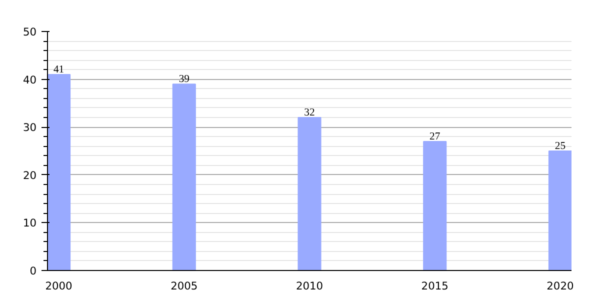 The height and width of the screenshot is (300, 600). I want to click on y-tick-label: 40, so click(29, 79).